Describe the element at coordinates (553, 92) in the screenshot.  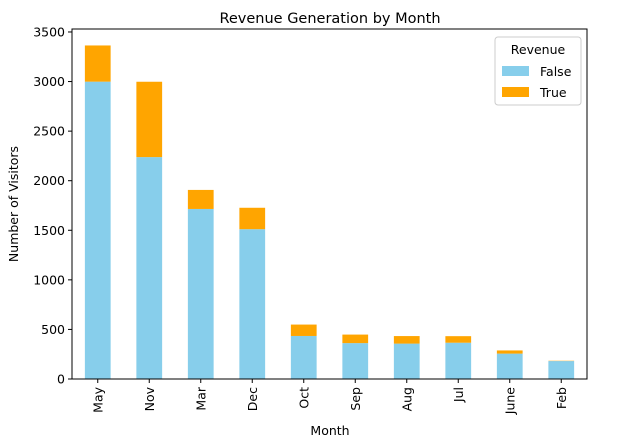
I see `legend-label-true: True` at that location.